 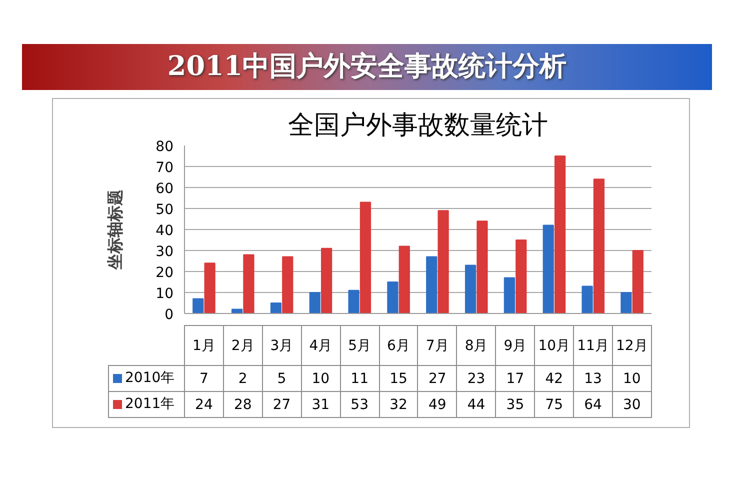 What do you see at coordinates (320, 405) in the screenshot?
I see `data-label: 31` at bounding box center [320, 405].